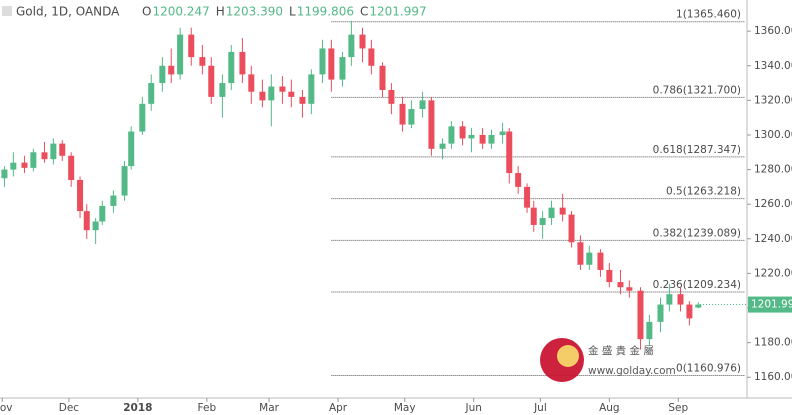  Describe the element at coordinates (137, 408) in the screenshot. I see `x-tick-label: 2018` at that location.